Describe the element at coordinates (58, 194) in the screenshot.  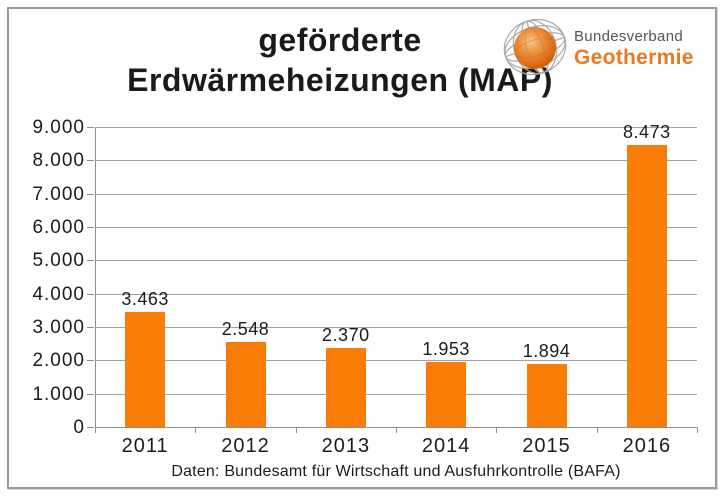
I see `y-tick-label: 7.000` at that location.